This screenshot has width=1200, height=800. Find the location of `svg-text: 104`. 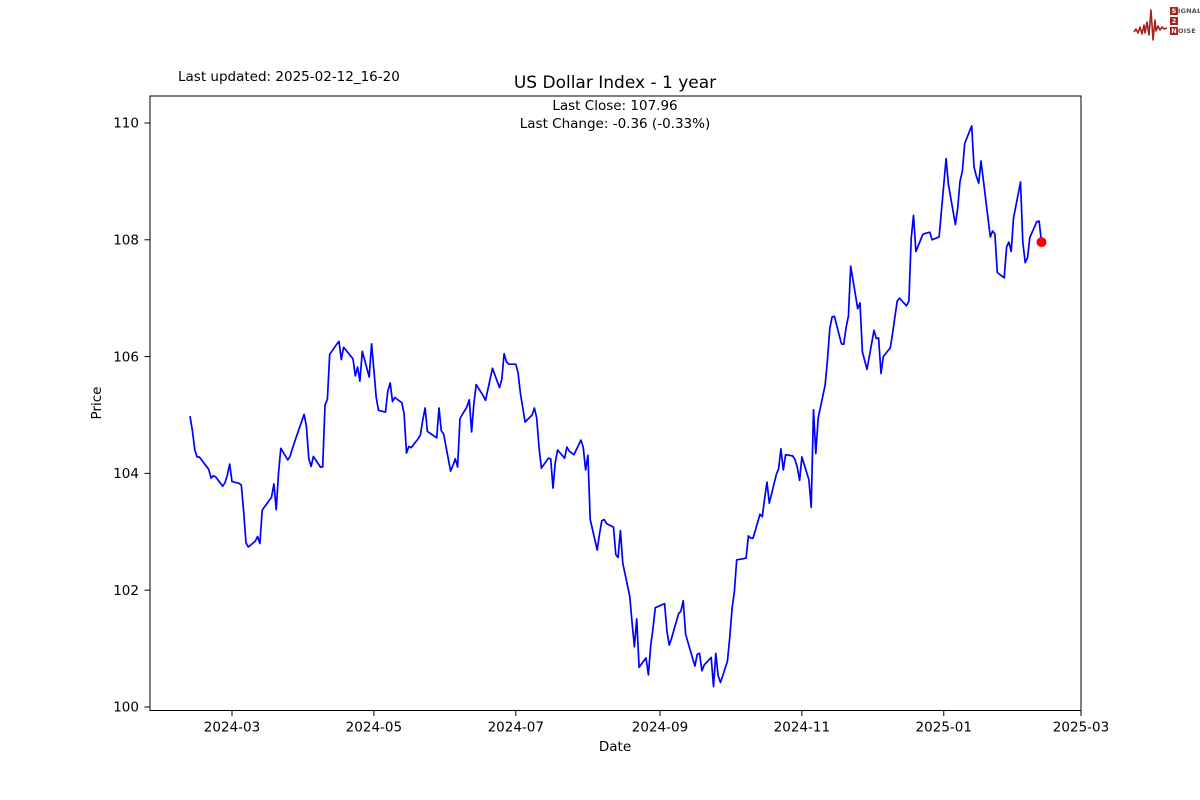

svg-text: 104 is located at coordinates (126, 474).